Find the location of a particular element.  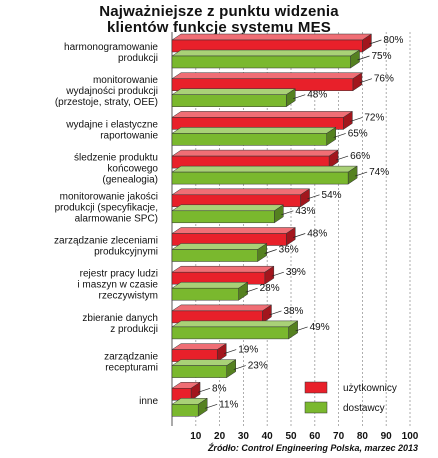

value-label: 8% is located at coordinates (219, 388).